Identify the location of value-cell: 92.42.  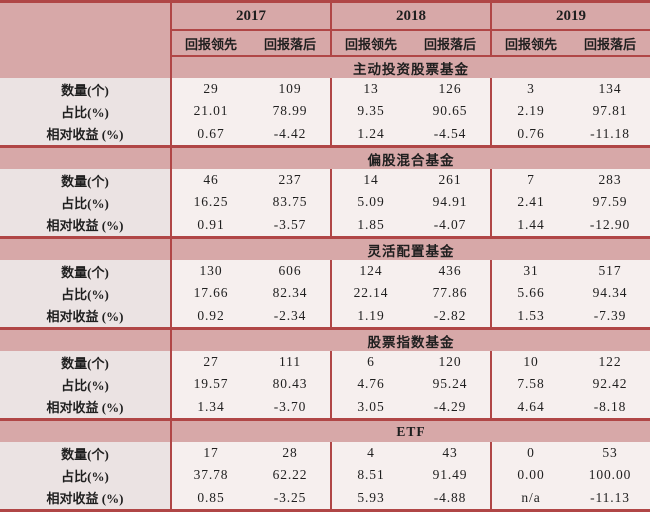
(610, 384).